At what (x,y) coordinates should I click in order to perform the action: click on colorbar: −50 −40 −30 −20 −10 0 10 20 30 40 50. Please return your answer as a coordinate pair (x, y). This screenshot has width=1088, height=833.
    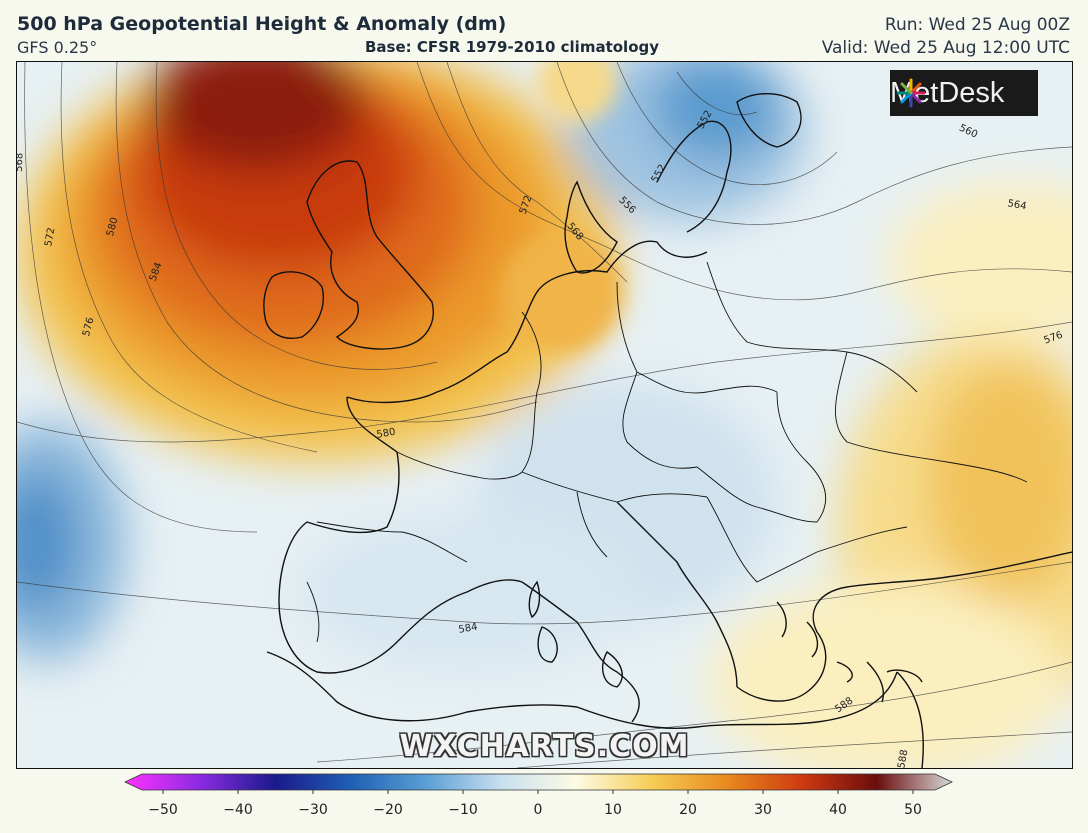
    Looking at the image, I should click on (538, 795).